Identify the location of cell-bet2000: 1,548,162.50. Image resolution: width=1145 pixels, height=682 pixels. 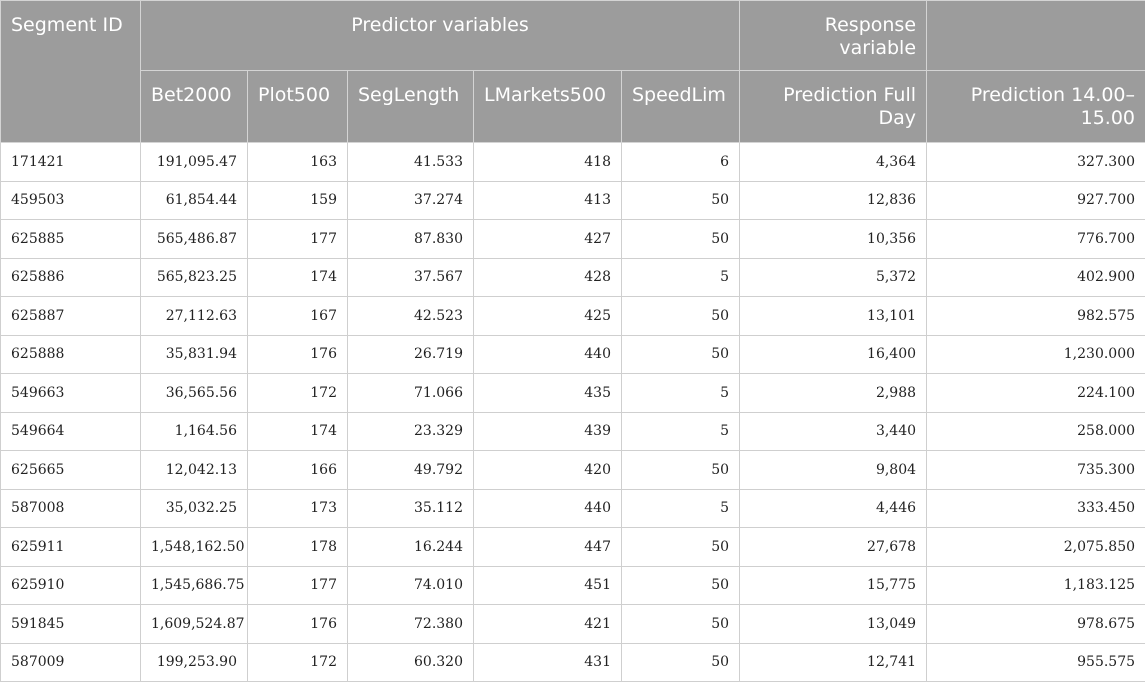
(194, 547).